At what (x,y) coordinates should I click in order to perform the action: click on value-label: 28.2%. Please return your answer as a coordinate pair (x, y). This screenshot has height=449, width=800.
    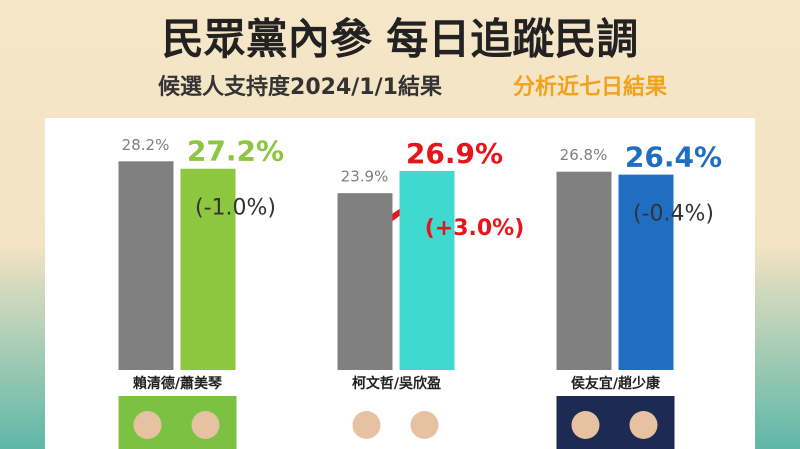
    Looking at the image, I should click on (146, 145).